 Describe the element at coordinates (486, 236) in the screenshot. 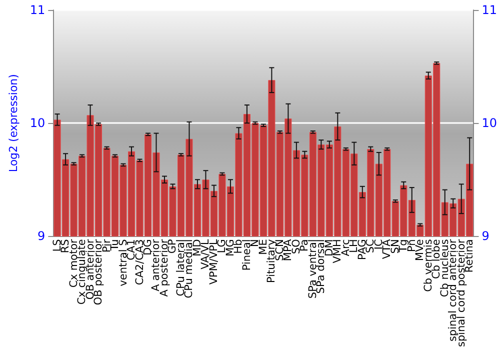

I see `y2-tick-label: 9` at that location.